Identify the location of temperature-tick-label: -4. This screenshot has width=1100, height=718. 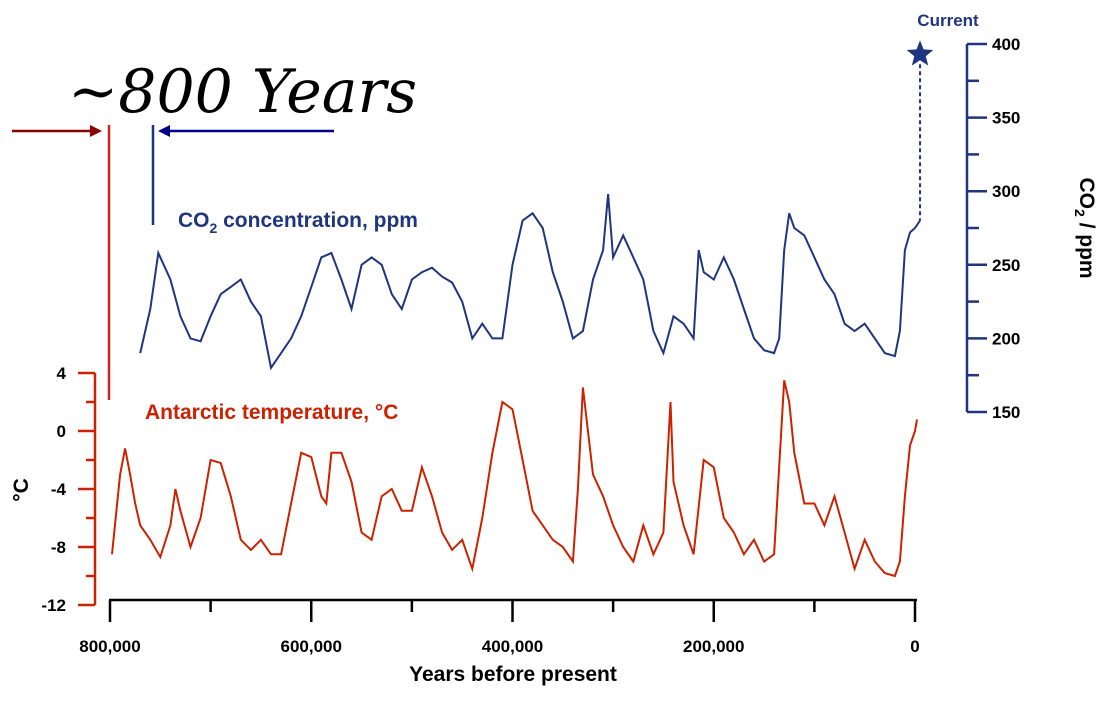
(59, 489).